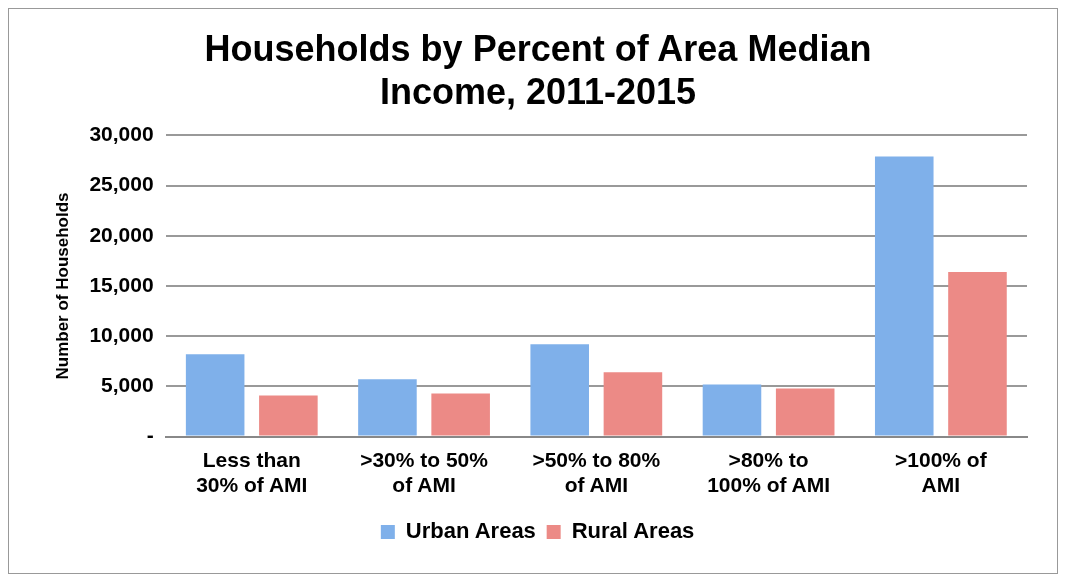 This screenshot has height=582, width=1067. Describe the element at coordinates (62, 286) in the screenshot. I see `y-axis-title: Number of Households` at that location.